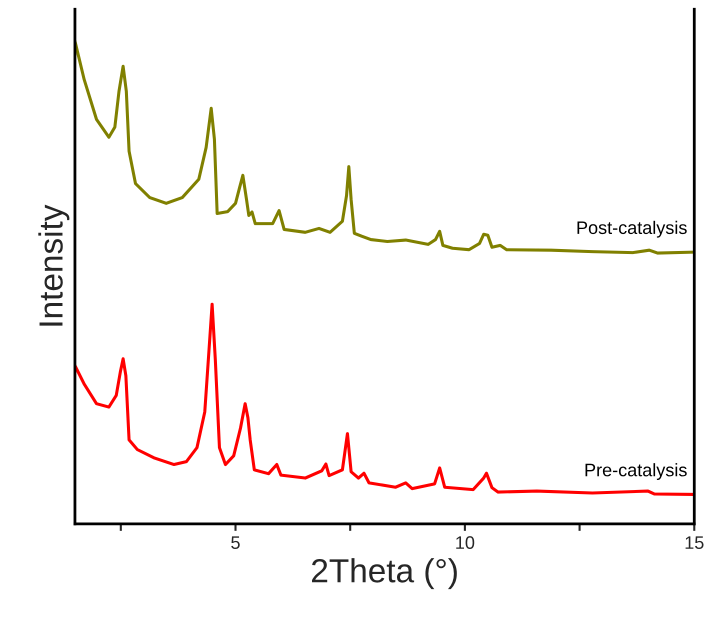 The image size is (707, 620). I want to click on y-axis-title: Intensity, so click(54, 265).